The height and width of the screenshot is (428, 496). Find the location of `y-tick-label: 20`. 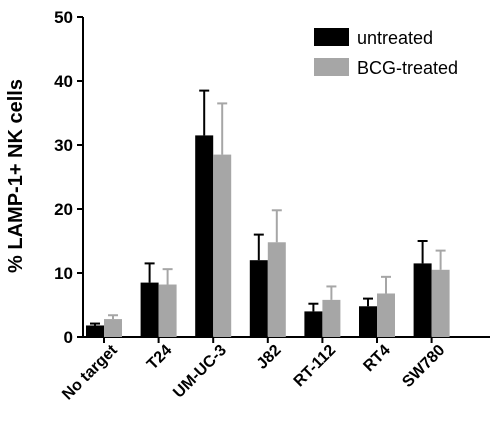

y-tick-label: 20 is located at coordinates (63, 209).